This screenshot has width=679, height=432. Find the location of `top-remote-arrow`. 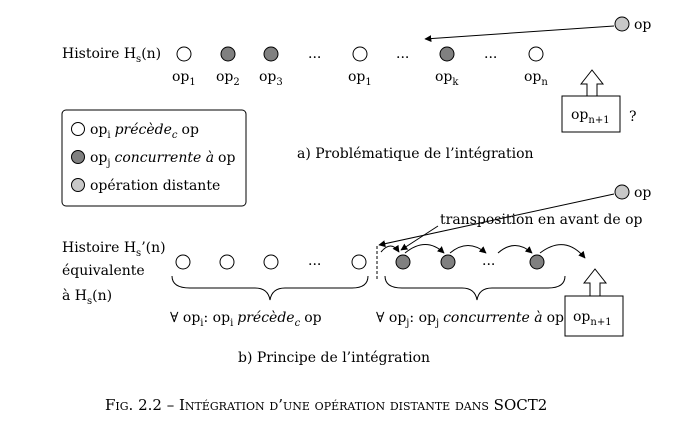

top-remote-arrow is located at coordinates (519, 34).